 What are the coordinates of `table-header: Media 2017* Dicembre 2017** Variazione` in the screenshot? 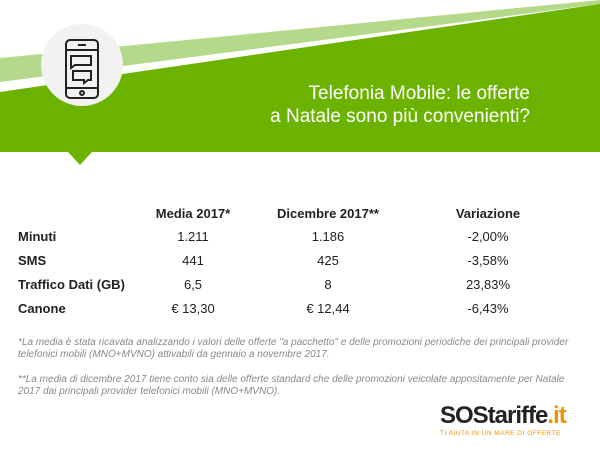 It's located at (293, 213).